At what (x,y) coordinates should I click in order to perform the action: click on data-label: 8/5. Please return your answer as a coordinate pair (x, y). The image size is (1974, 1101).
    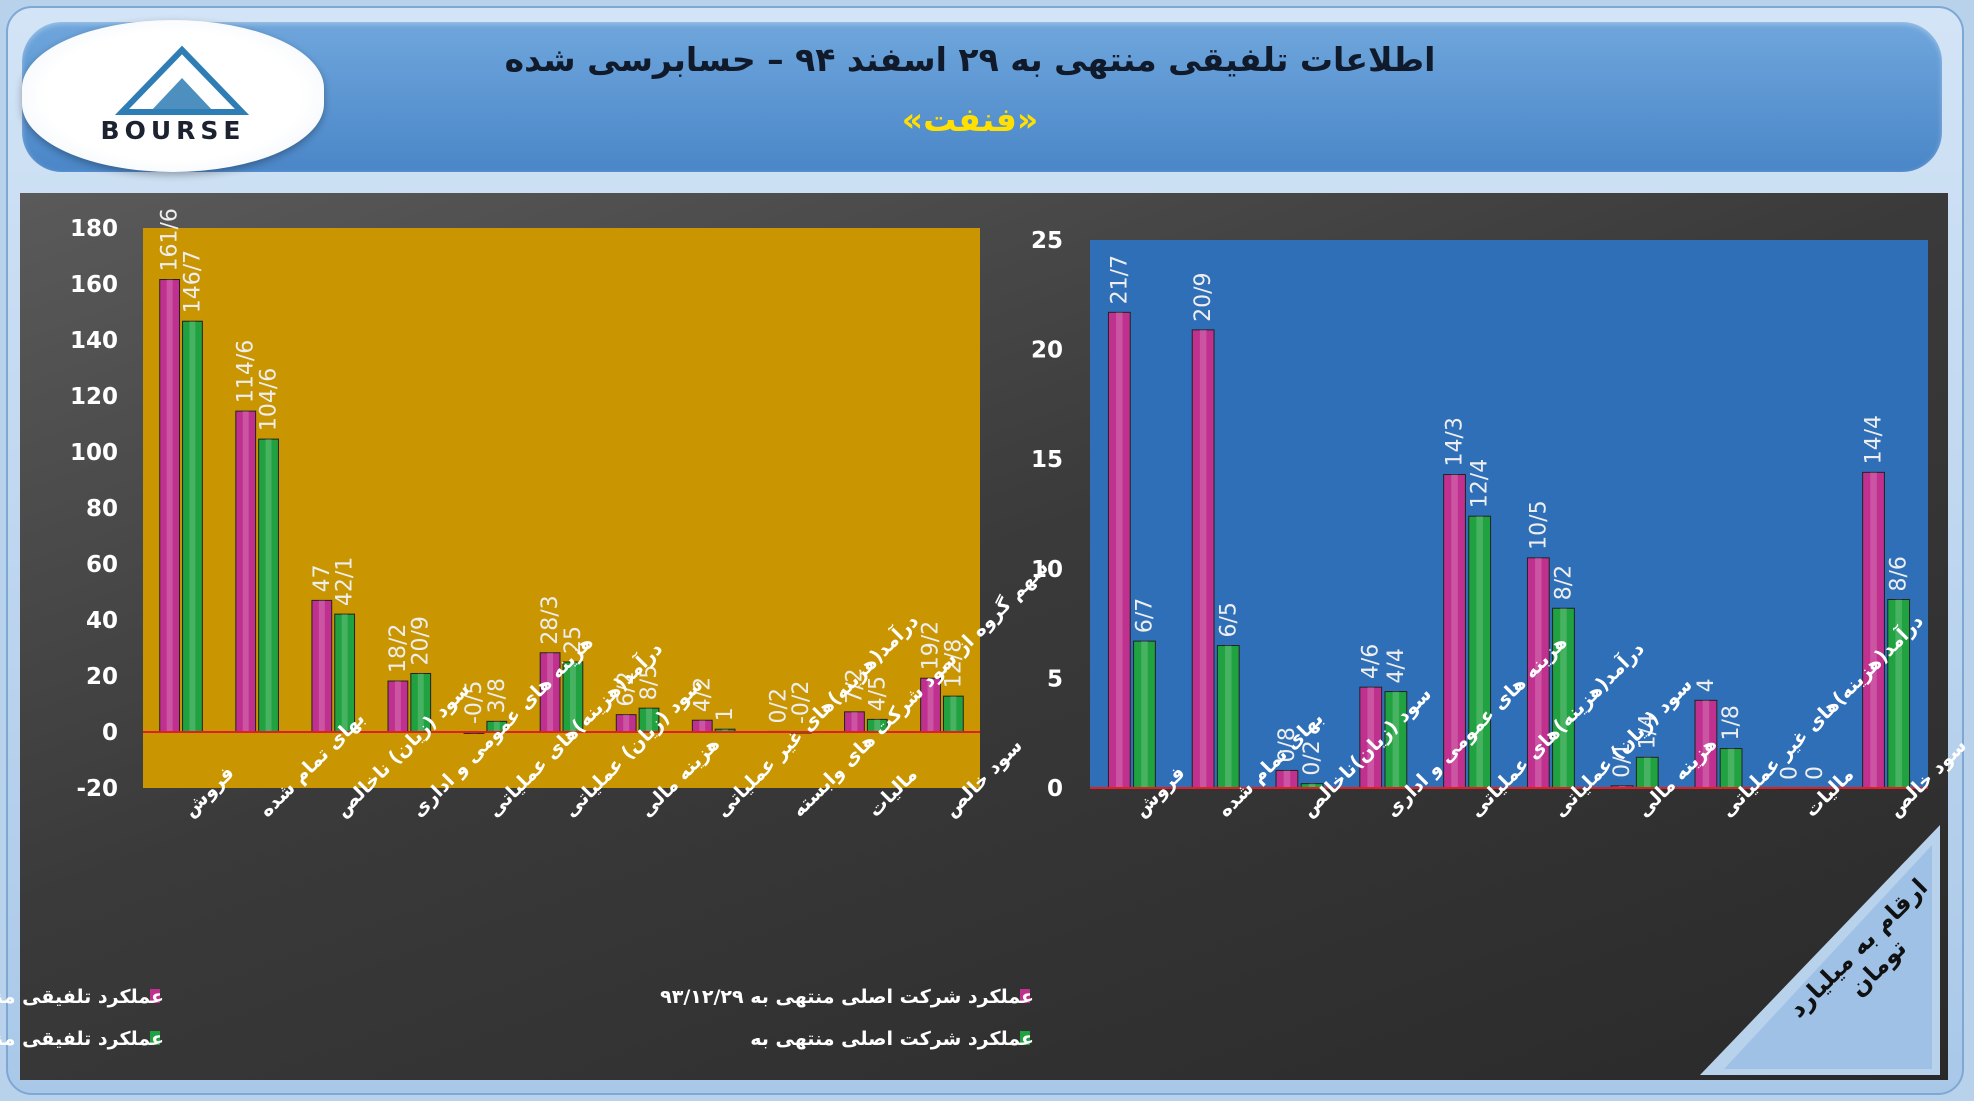
    Looking at the image, I should click on (649, 682).